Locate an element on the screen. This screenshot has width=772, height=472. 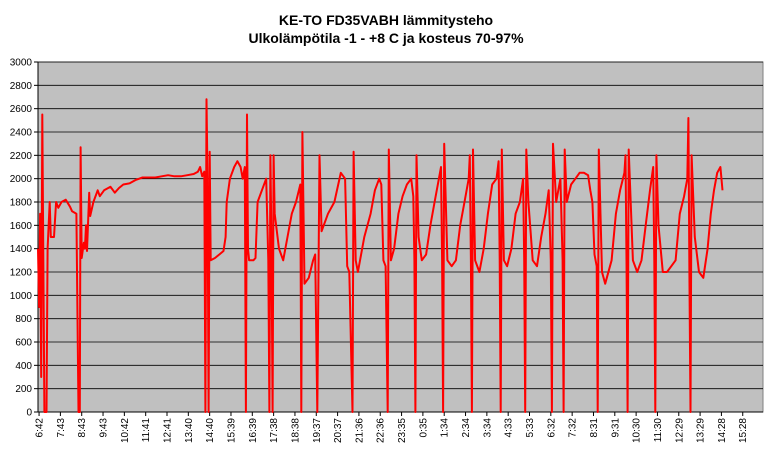
x-tick-label: 1:34 is located at coordinates (445, 428).